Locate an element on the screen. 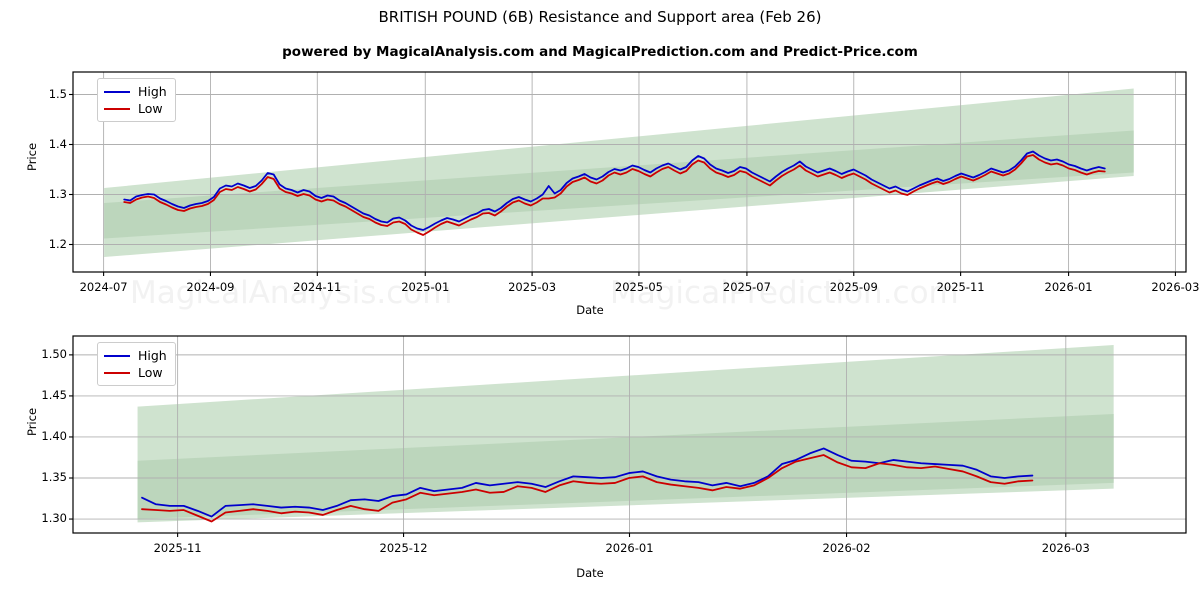 This screenshot has height=600, width=1200. x-axis-tick-label: 2025-01 is located at coordinates (425, 287).